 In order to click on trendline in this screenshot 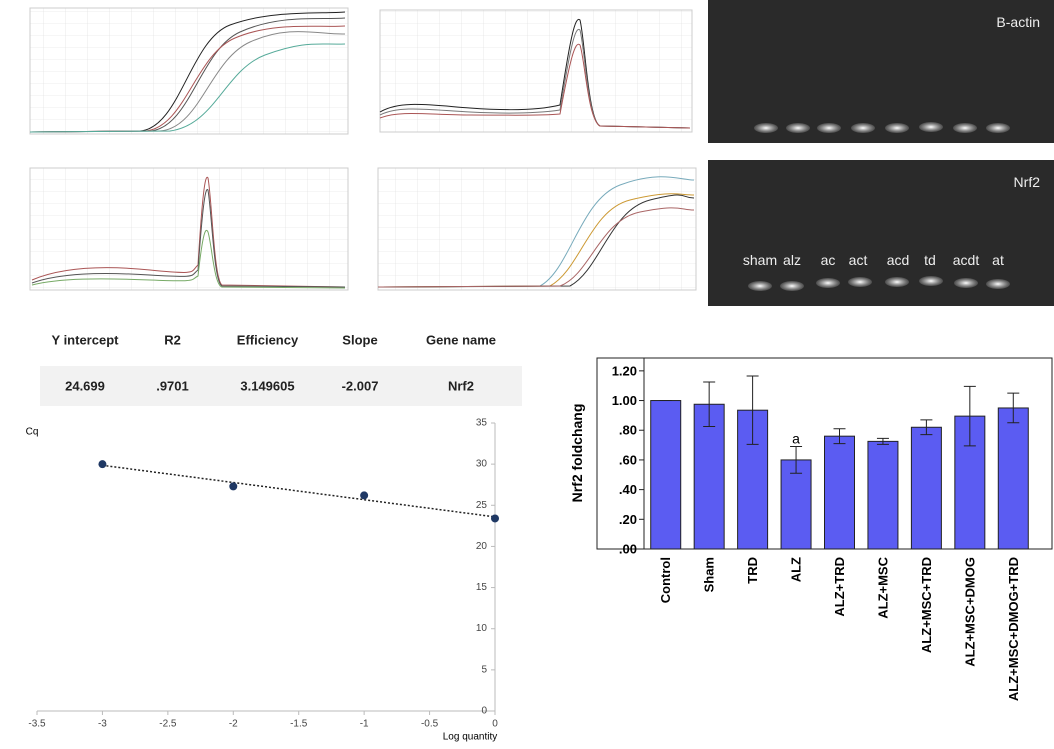, I will do `click(299, 491)`.